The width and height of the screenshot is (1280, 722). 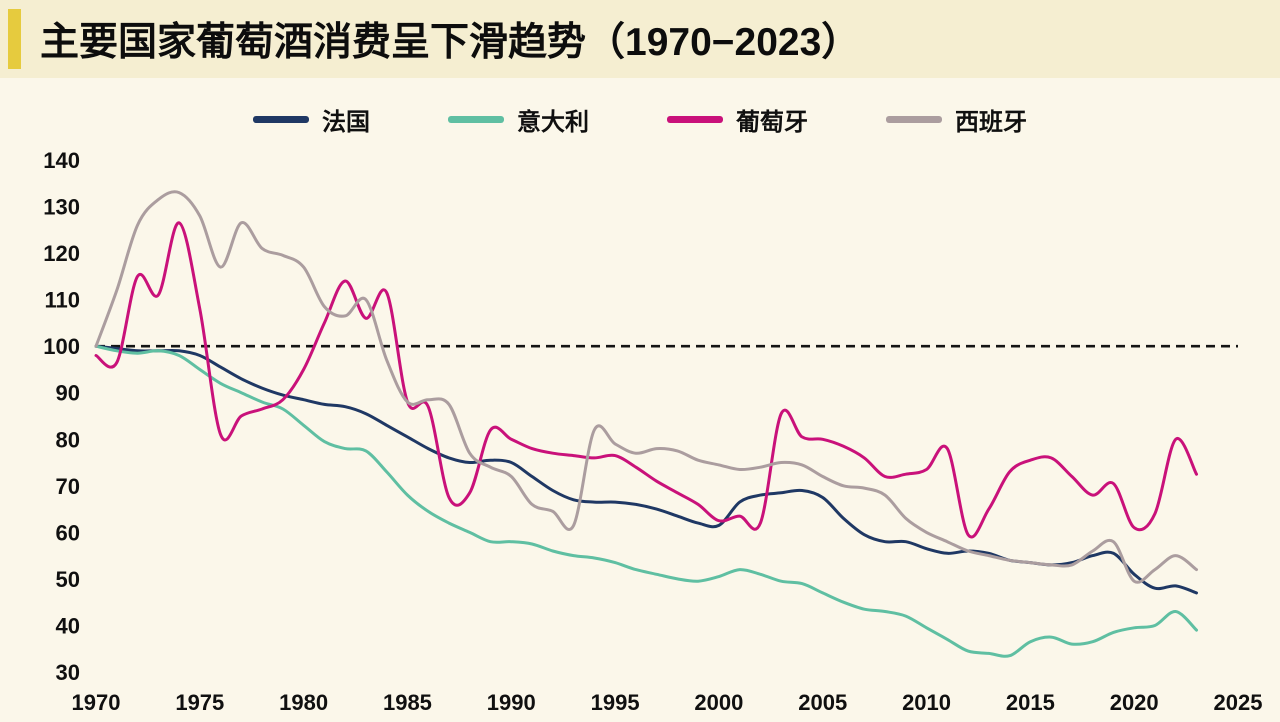 What do you see at coordinates (615, 702) in the screenshot?
I see `x-tick-1995: 1995` at bounding box center [615, 702].